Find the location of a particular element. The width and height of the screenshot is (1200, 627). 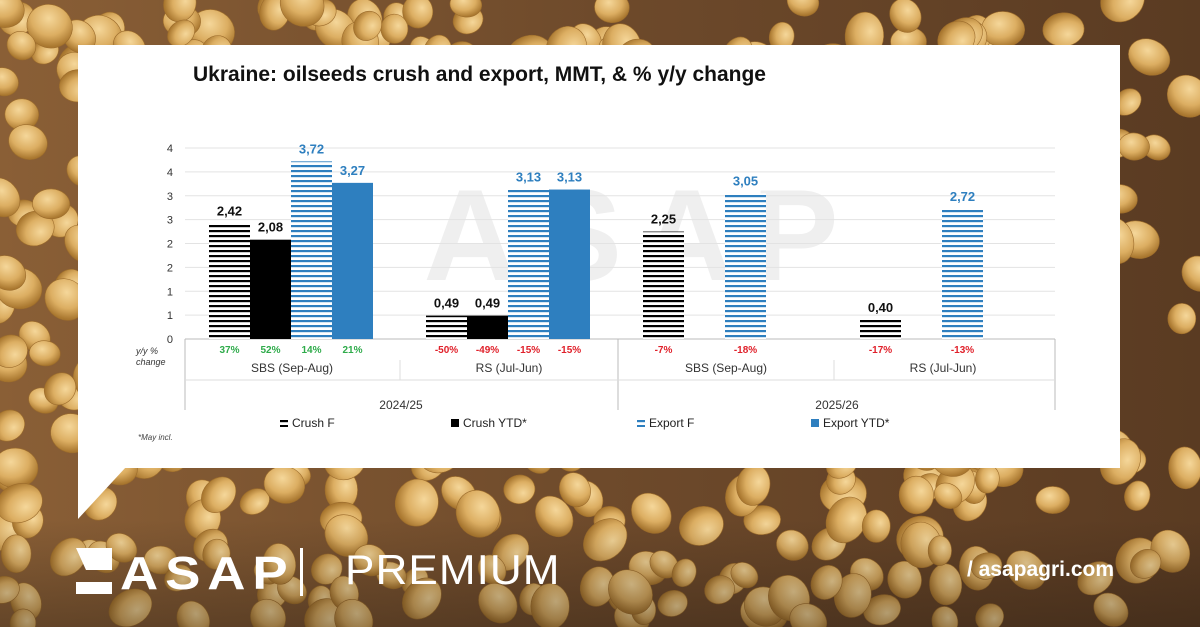

y-tick-label: 2 is located at coordinates (170, 245).